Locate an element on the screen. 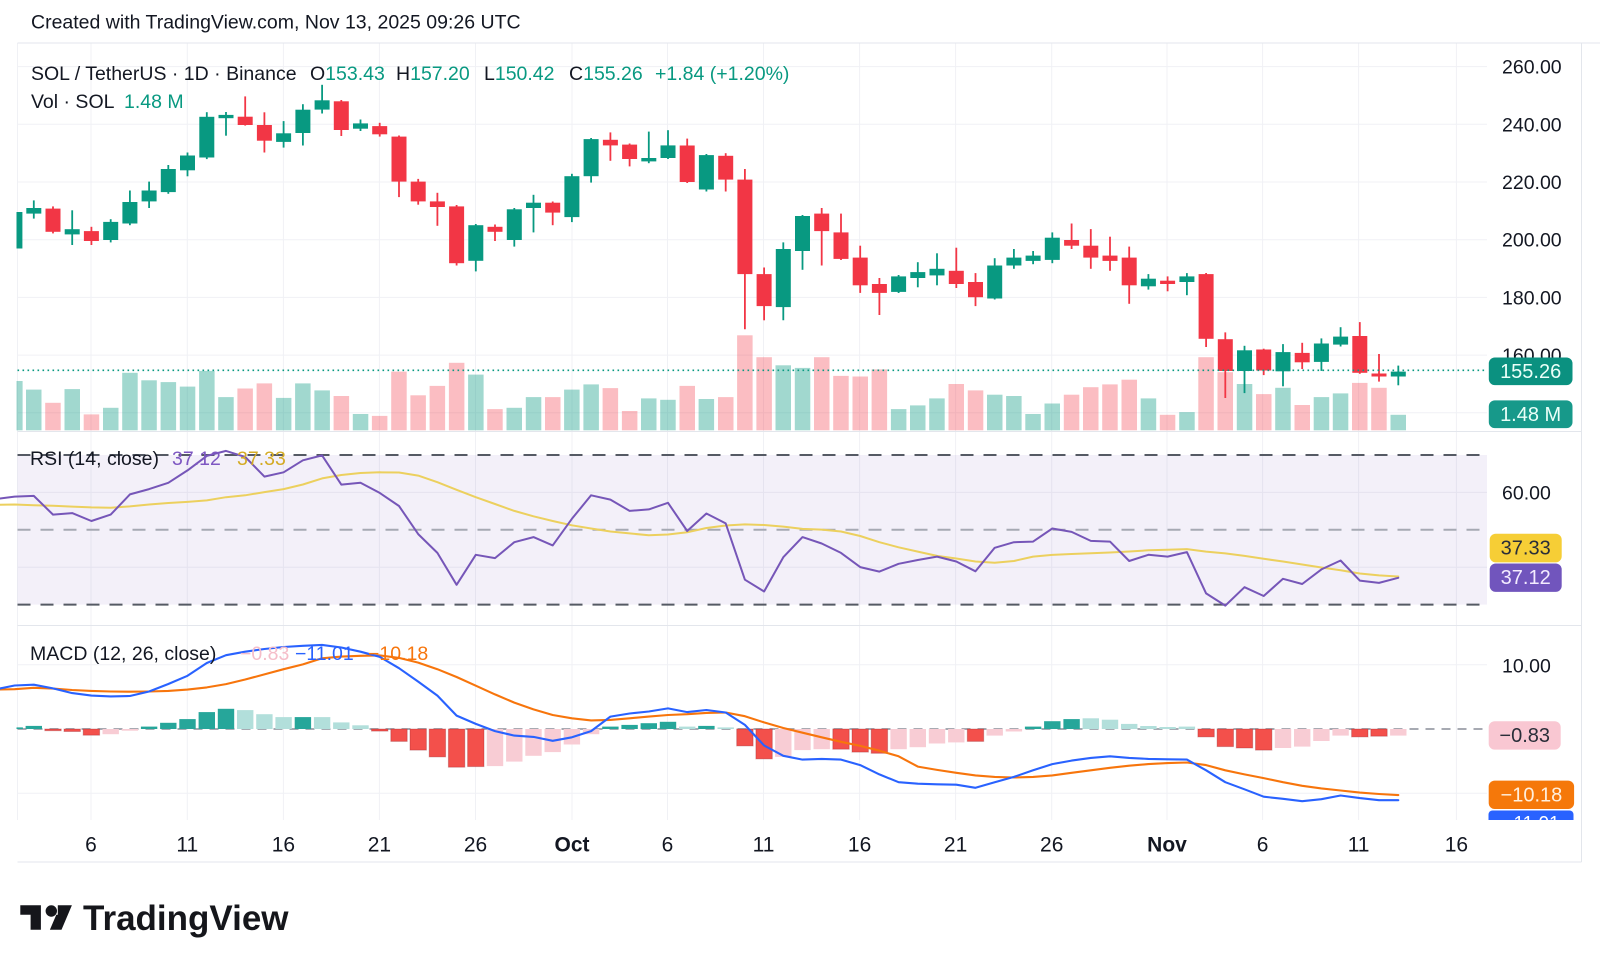 The height and width of the screenshot is (969, 1600). svg-text: SOL / TetherUS · 1D · Binance is located at coordinates (164, 74).